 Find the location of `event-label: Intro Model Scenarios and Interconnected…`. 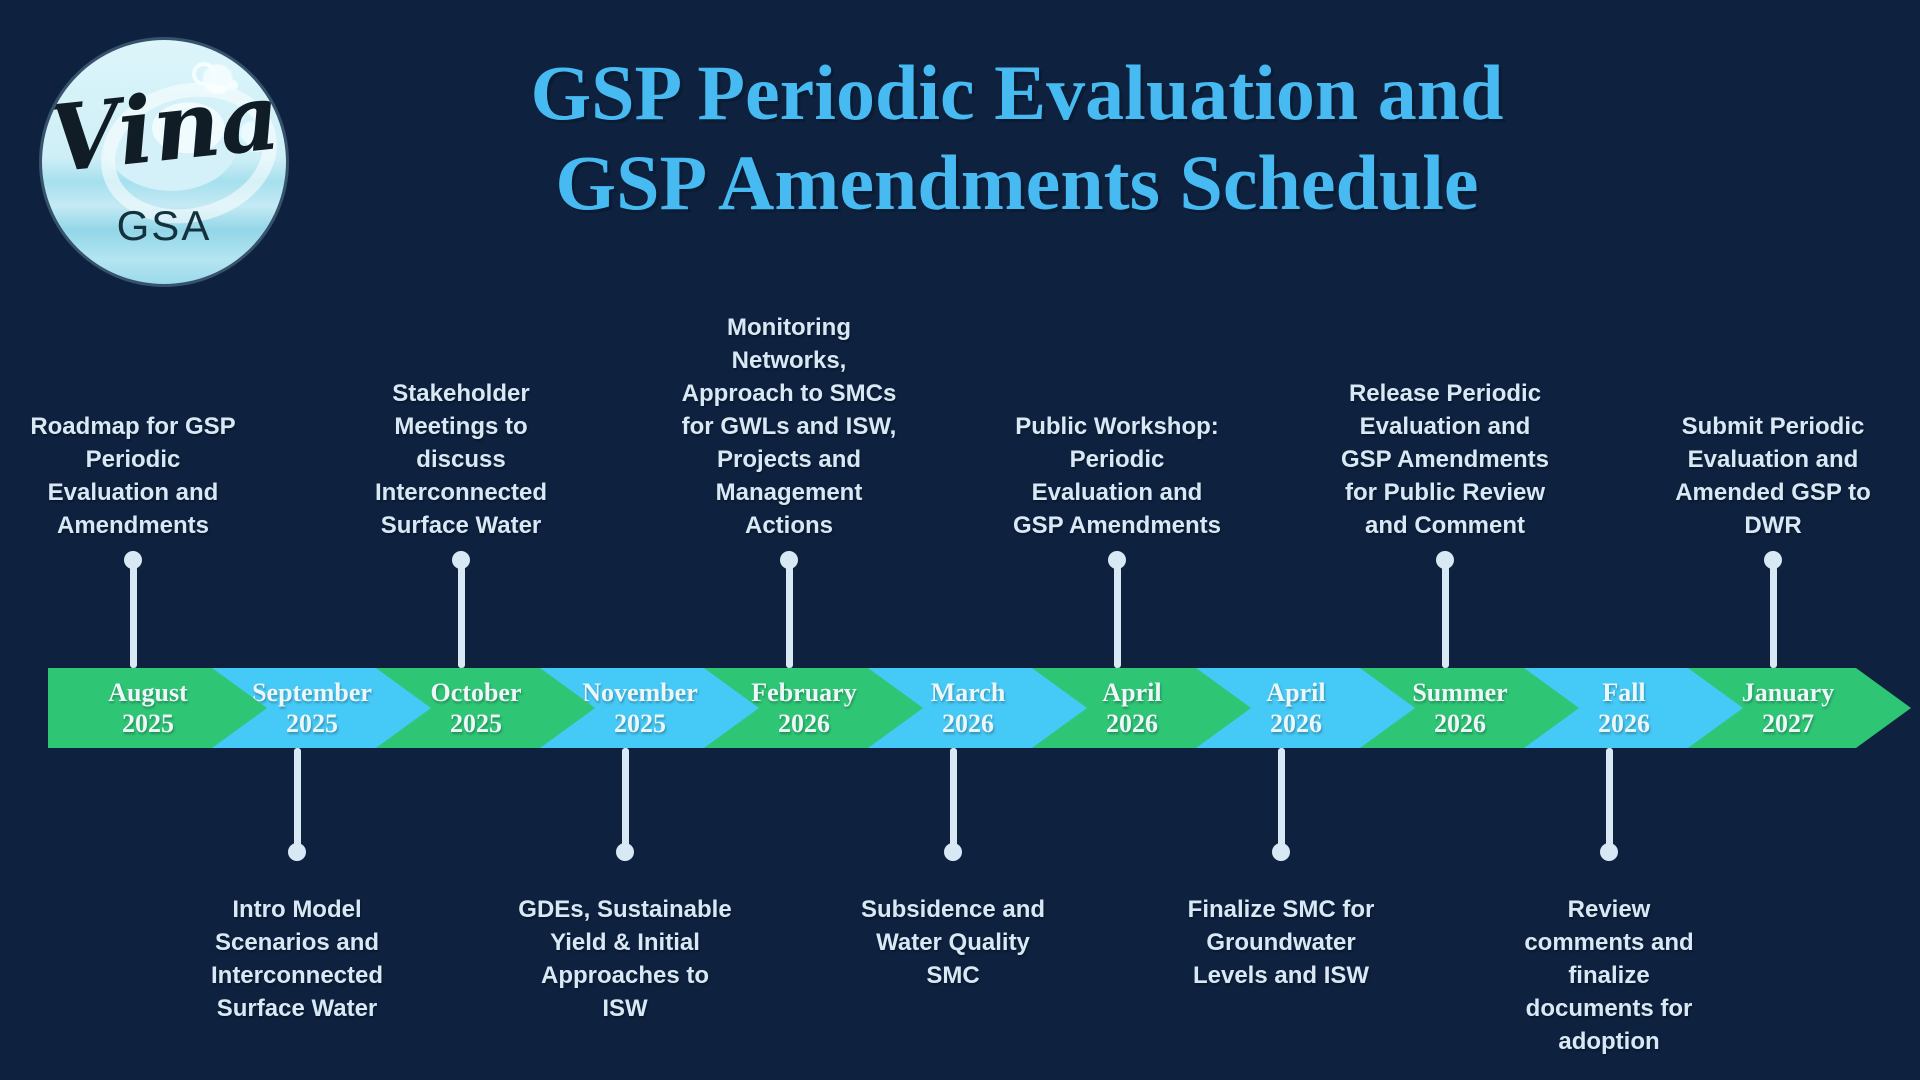

event-label: Intro Model Scenarios and Interconnected… is located at coordinates (297, 959).